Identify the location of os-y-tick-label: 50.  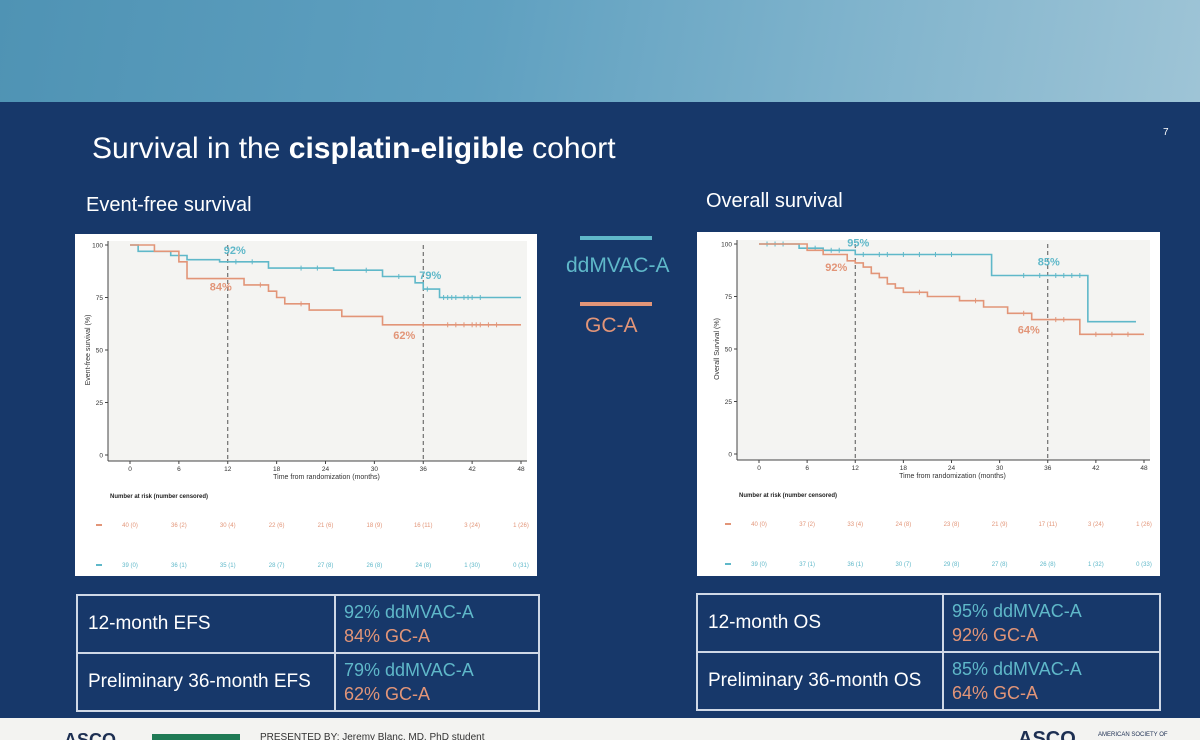
(729, 350).